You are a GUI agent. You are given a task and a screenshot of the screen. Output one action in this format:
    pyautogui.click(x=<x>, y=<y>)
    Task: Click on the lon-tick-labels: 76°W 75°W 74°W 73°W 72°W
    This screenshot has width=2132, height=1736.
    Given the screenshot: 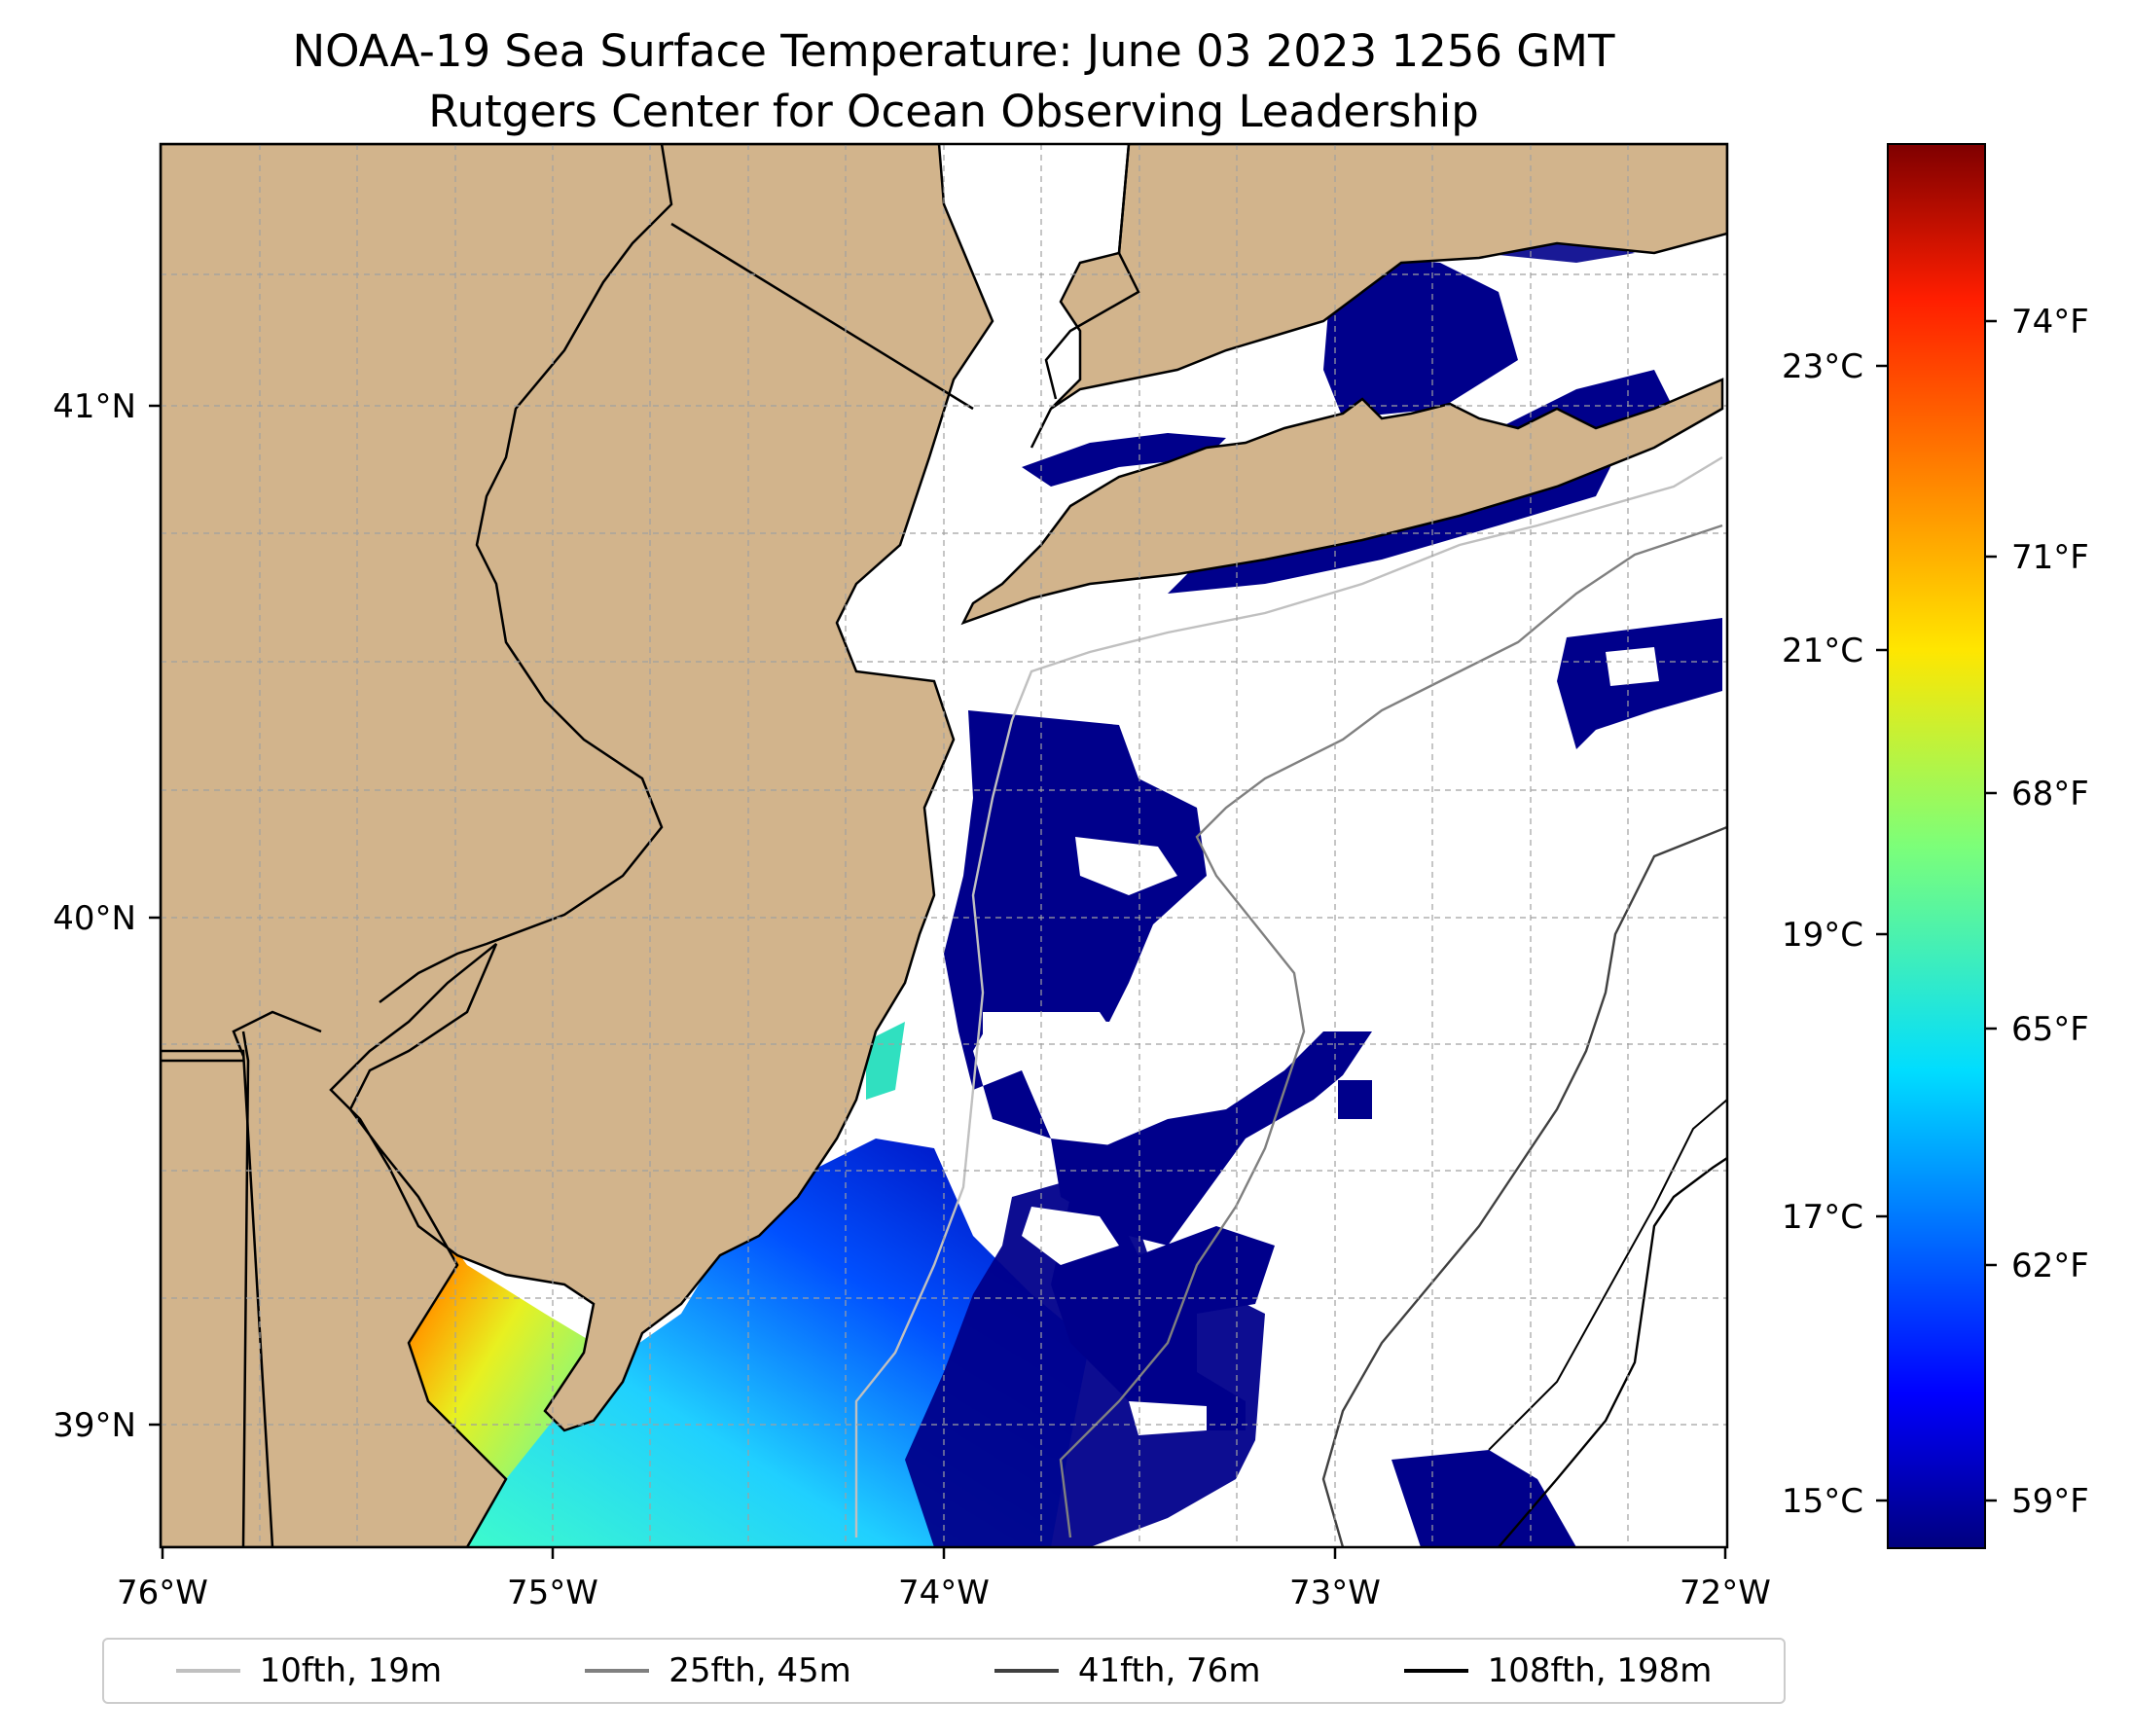 What is the action you would take?
    pyautogui.click(x=944, y=1593)
    